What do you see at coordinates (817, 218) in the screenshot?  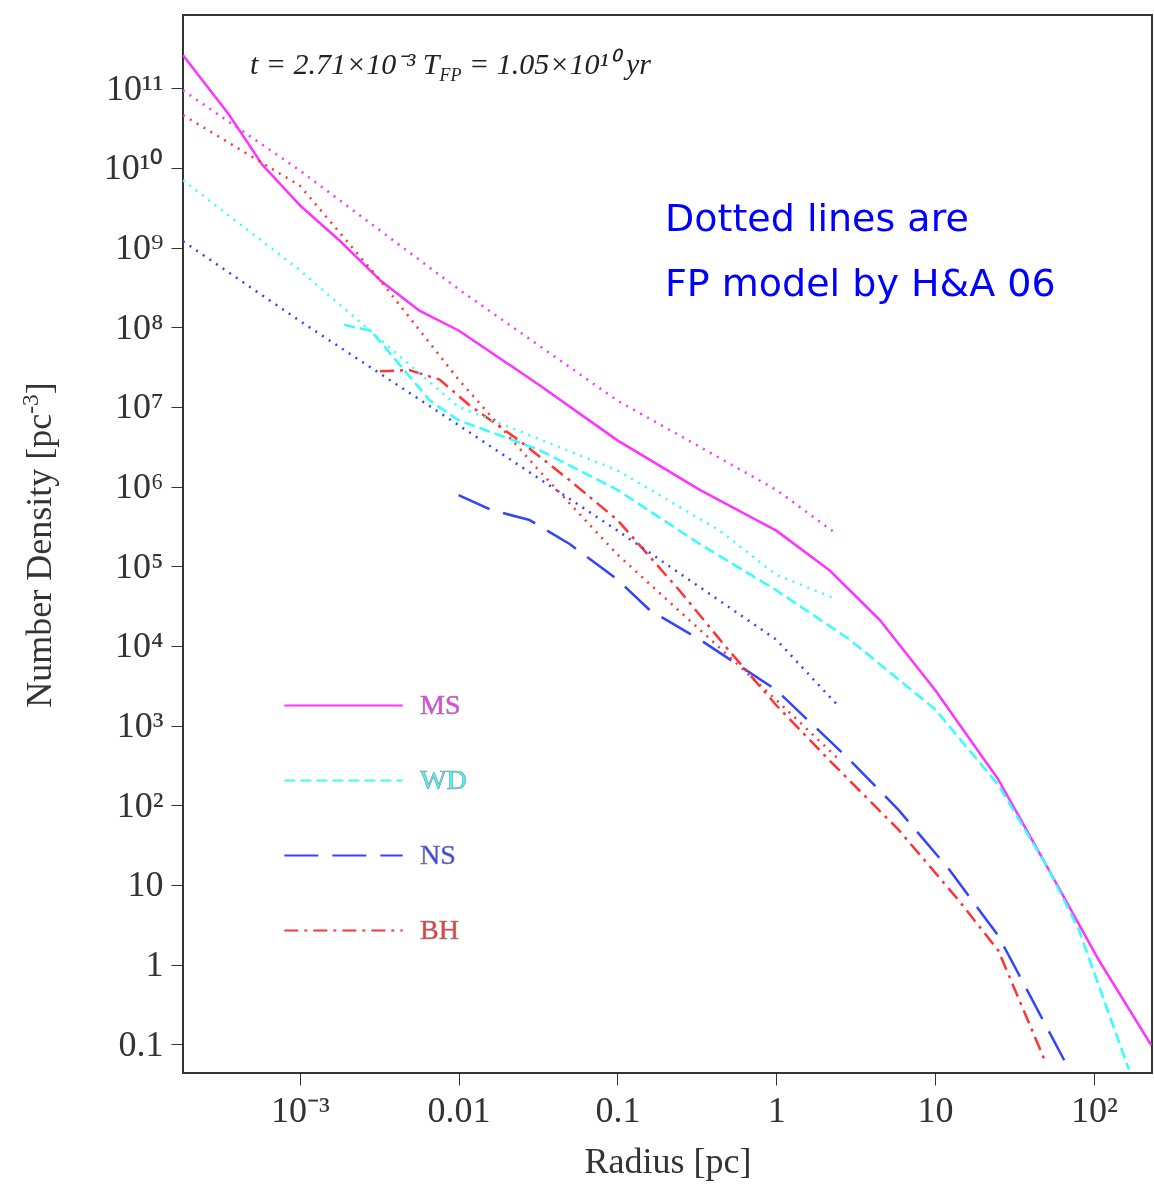 I see `annotation: Dotted lines are` at bounding box center [817, 218].